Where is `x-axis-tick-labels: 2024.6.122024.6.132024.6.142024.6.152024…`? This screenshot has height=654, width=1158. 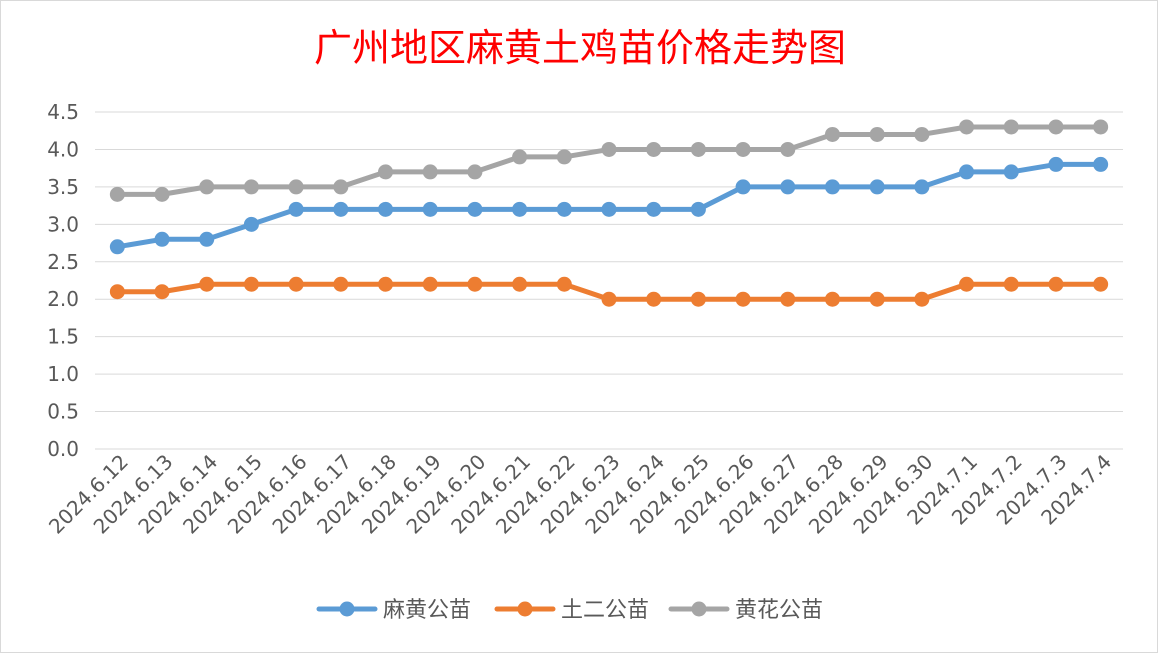 x-axis-tick-labels: 2024.6.122024.6.132024.6.142024.6.152024… is located at coordinates (580, 494).